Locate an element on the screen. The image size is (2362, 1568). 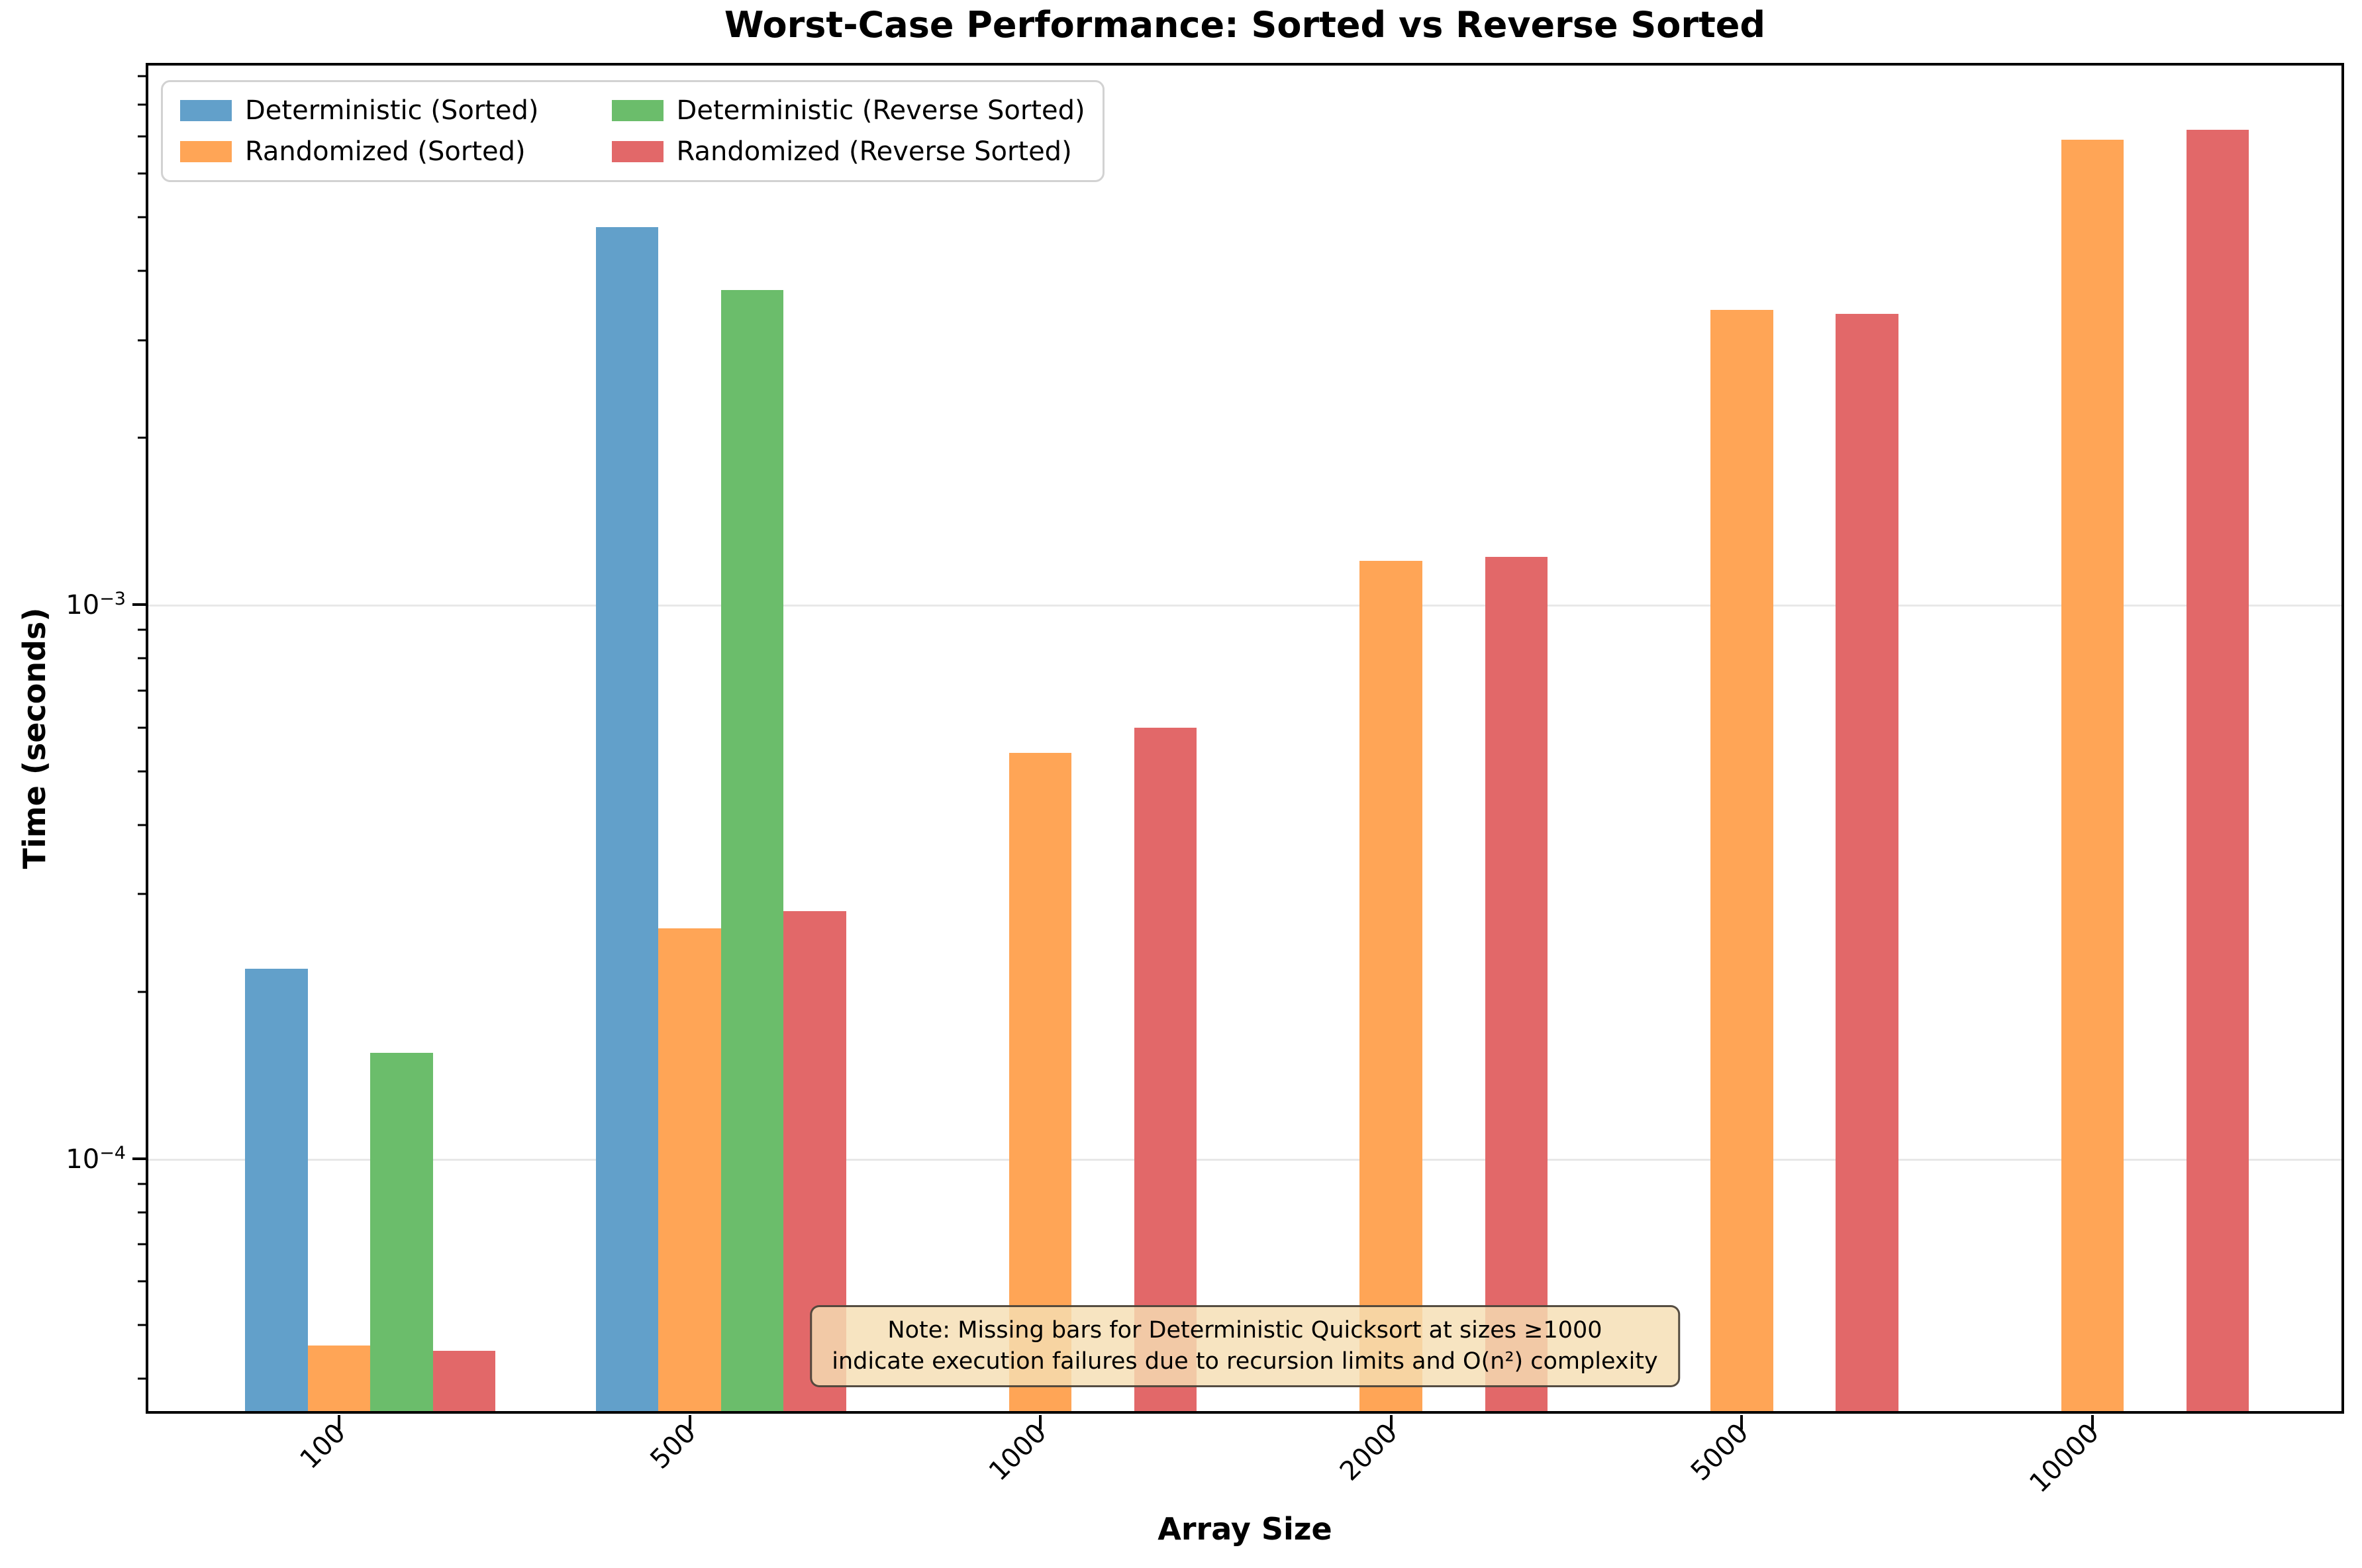
y-tick-label: 10⁻⁴ is located at coordinates (96, 1158).